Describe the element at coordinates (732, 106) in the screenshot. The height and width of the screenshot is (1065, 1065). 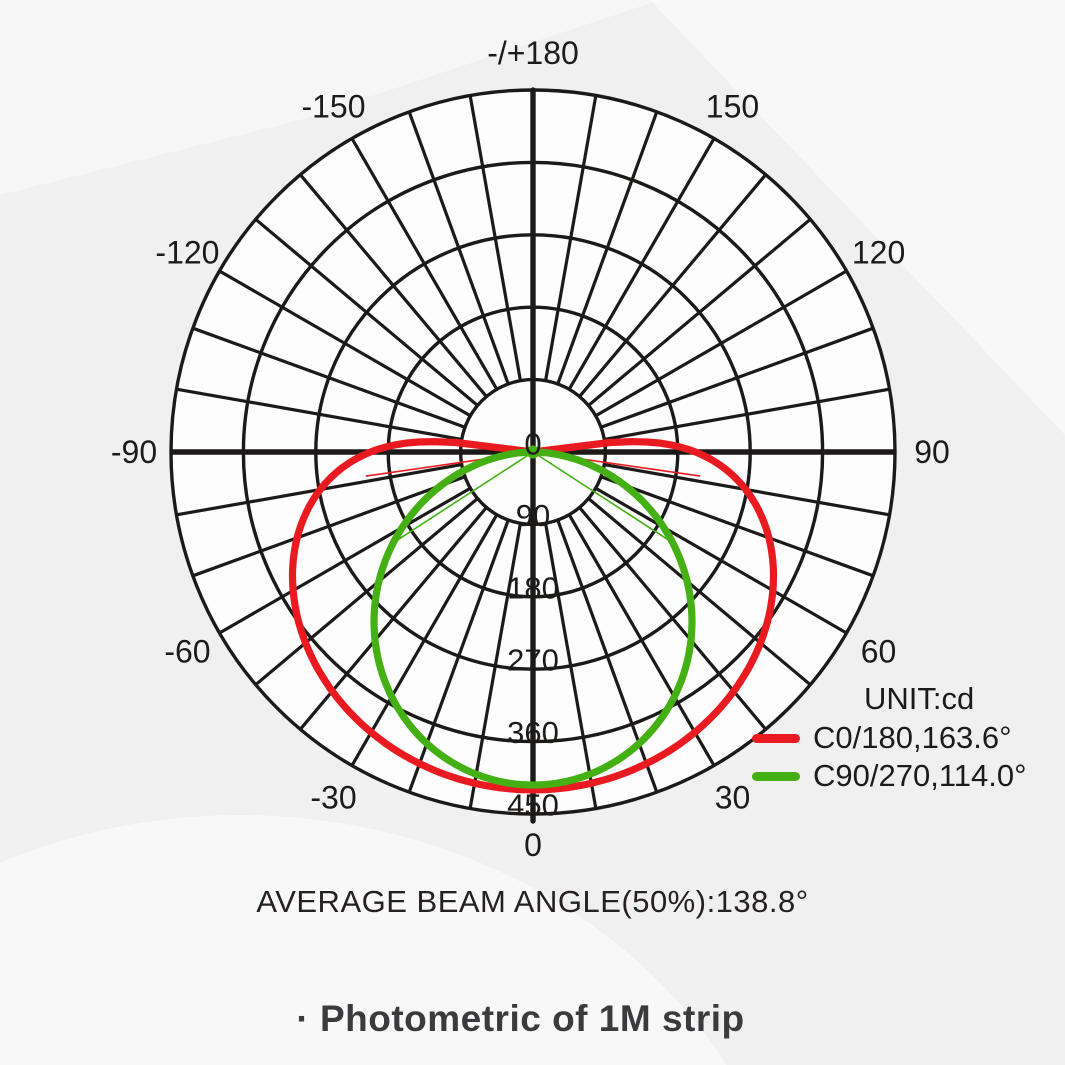
I see `angle-label-150: 150` at that location.